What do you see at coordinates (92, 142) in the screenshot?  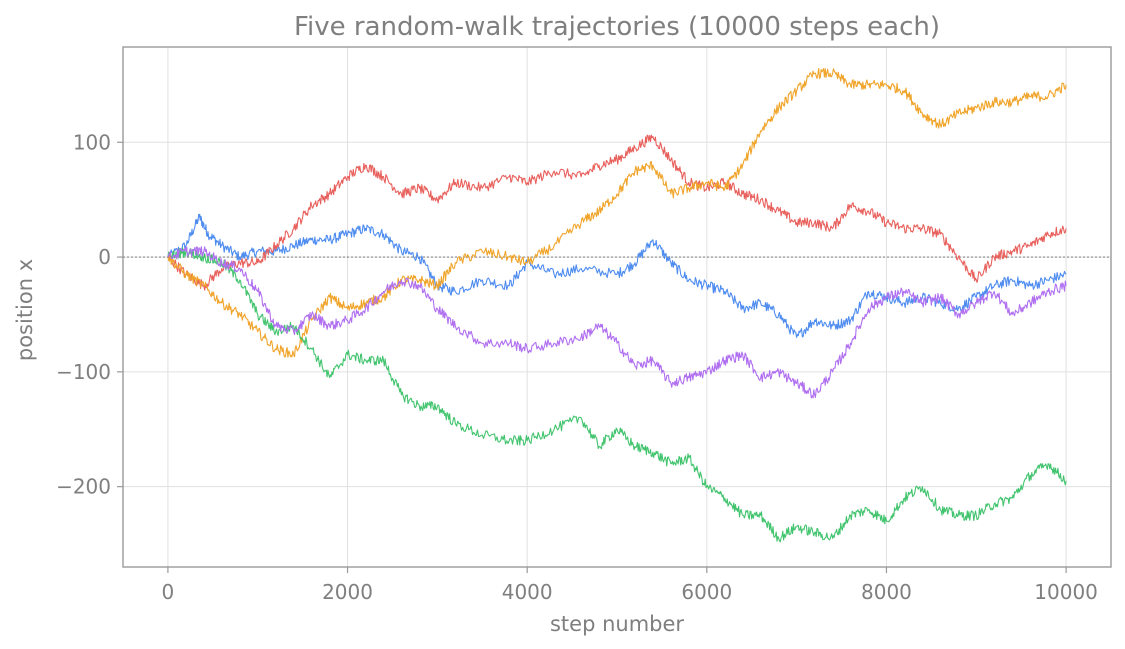 I see `y-tick-label: 100` at bounding box center [92, 142].